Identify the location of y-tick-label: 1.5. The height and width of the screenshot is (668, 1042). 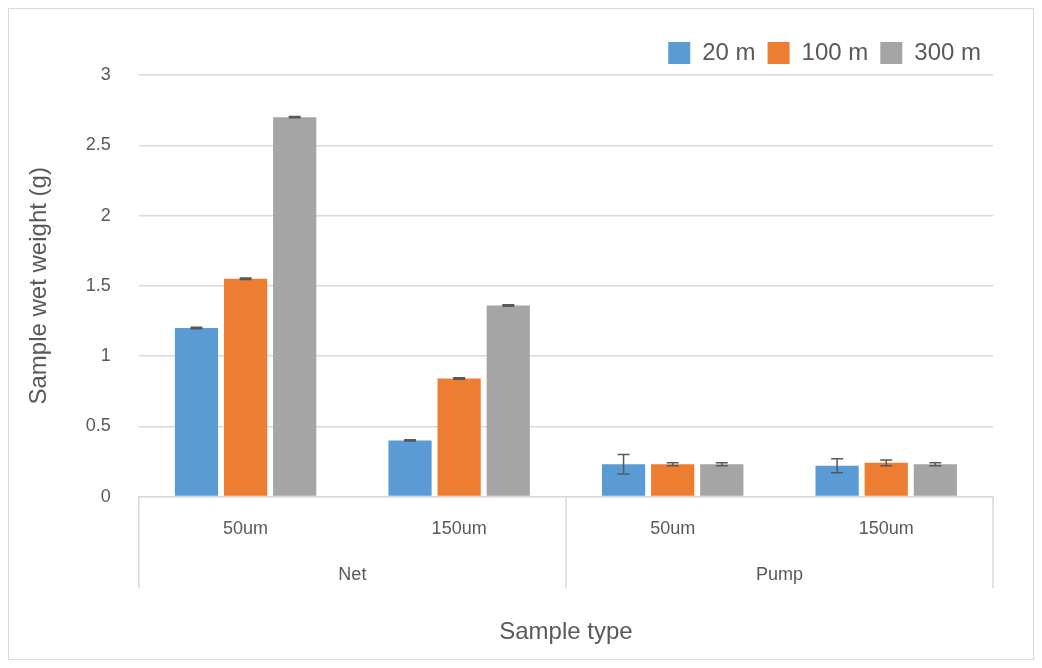
(98, 284).